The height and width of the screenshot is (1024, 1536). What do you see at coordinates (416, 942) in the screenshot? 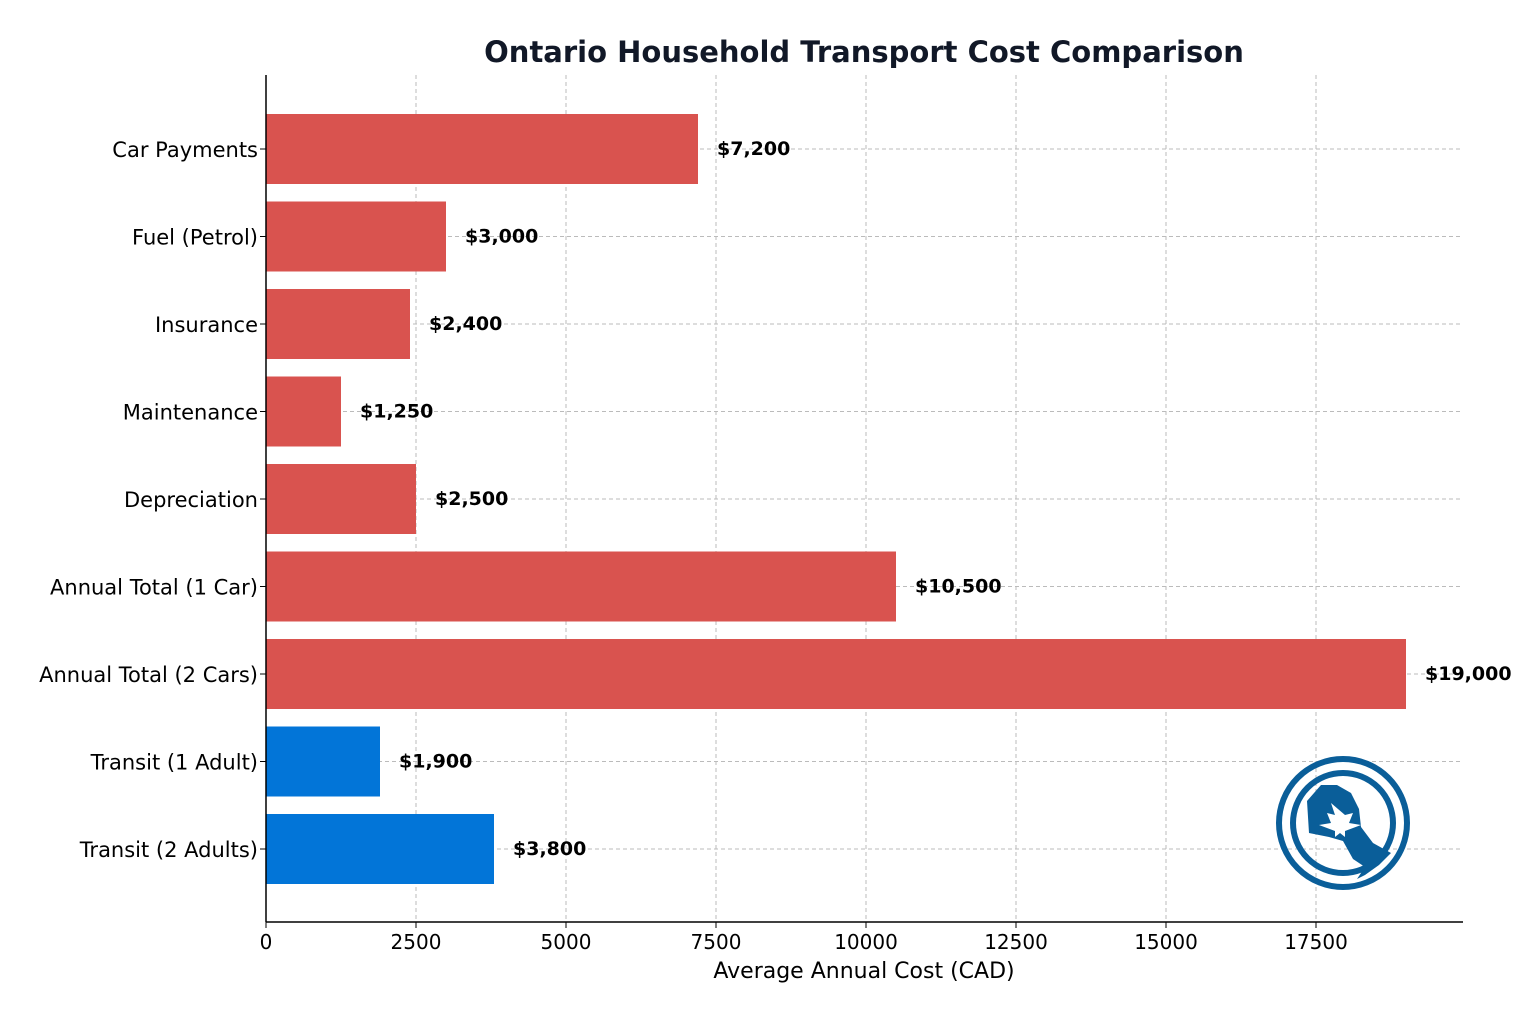
I see `x-tick-label: 2500` at bounding box center [416, 942].